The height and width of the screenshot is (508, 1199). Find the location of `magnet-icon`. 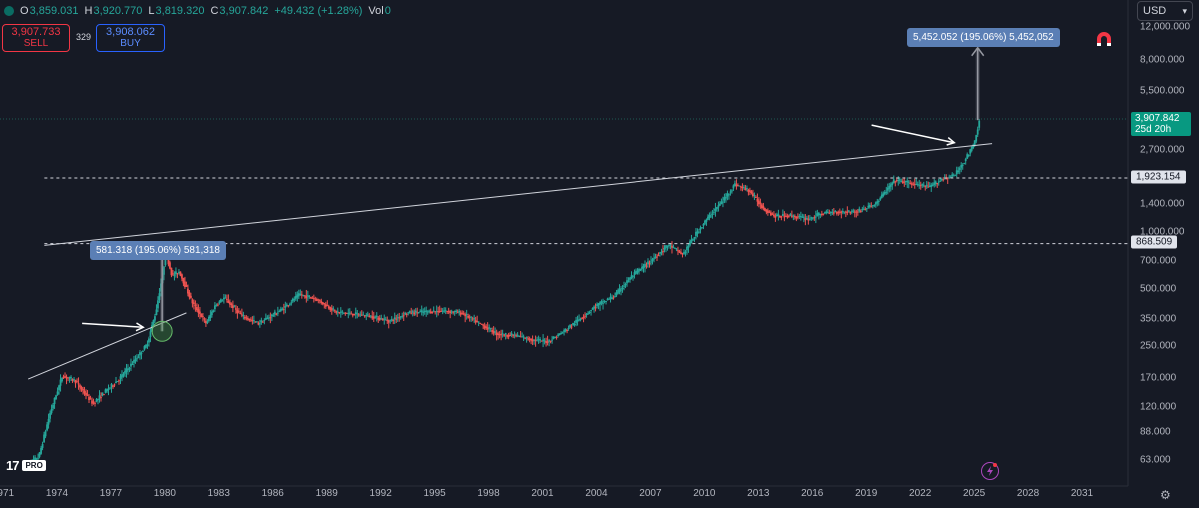

magnet-icon is located at coordinates (1104, 38).